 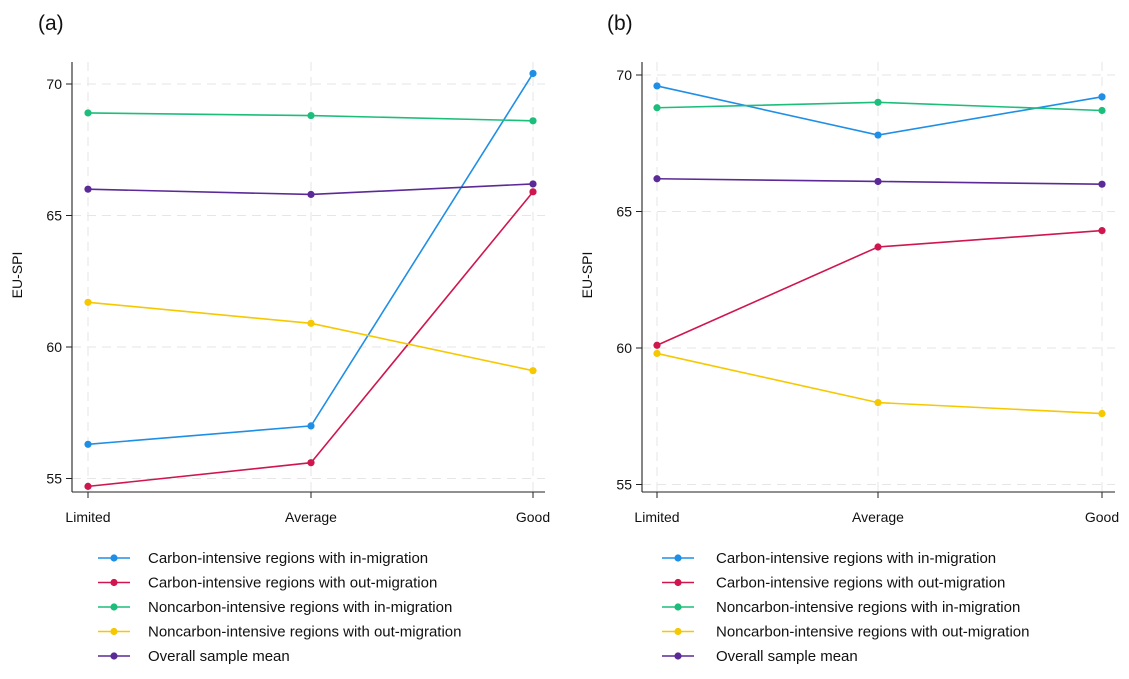 What do you see at coordinates (879, 288) in the screenshot?
I see `series-out-carbon` at bounding box center [879, 288].